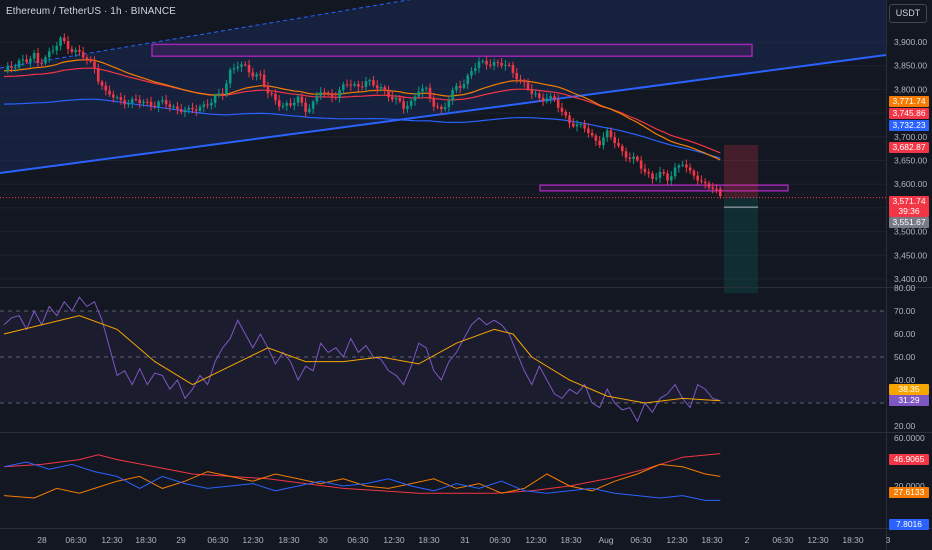  I want to click on time-tick-label: 28, so click(42, 540).